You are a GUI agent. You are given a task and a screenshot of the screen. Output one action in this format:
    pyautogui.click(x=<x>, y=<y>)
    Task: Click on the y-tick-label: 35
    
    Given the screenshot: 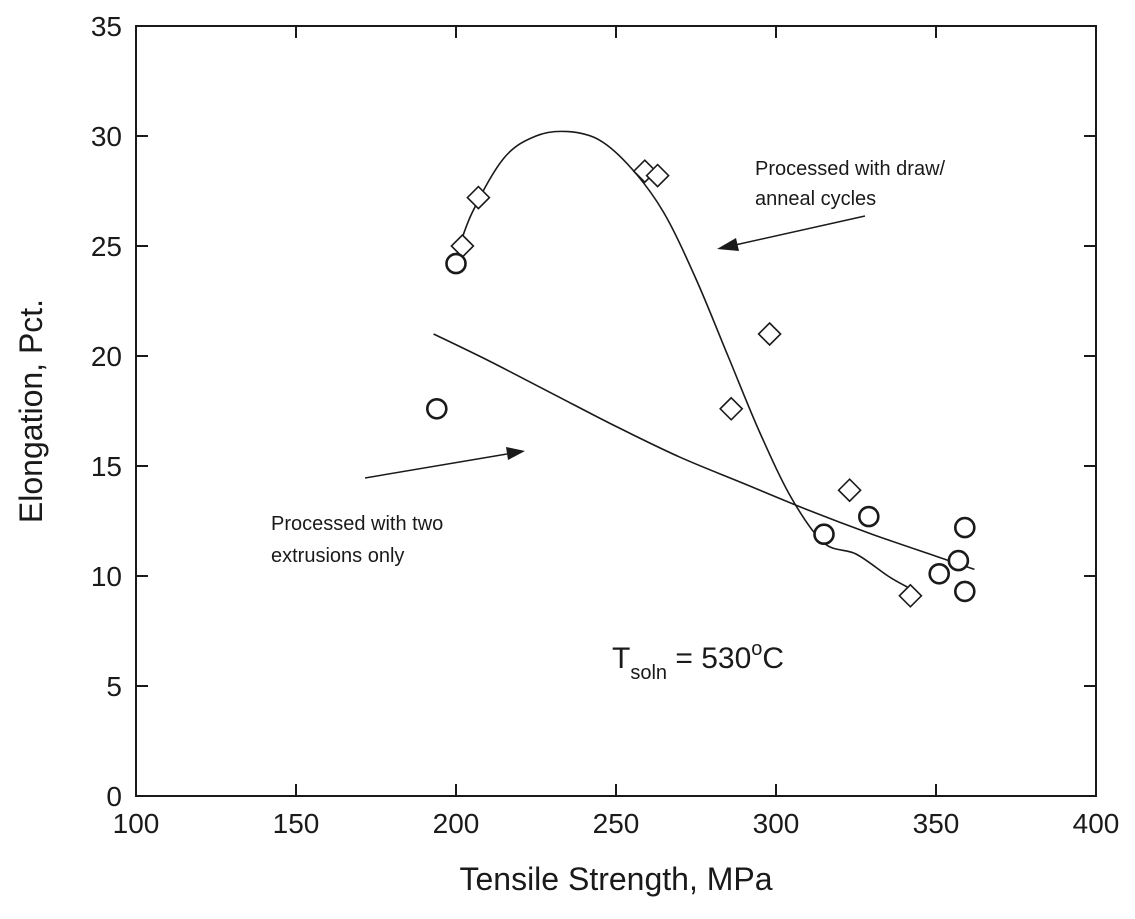 What is the action you would take?
    pyautogui.click(x=106, y=26)
    